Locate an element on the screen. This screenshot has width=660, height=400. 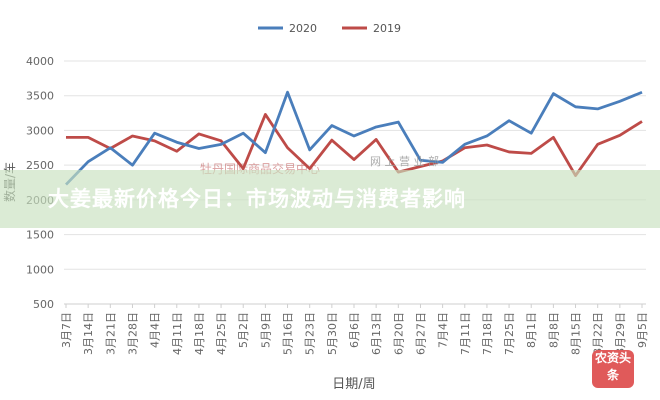
x-tick-label: 7月25日 is located at coordinates (509, 333).